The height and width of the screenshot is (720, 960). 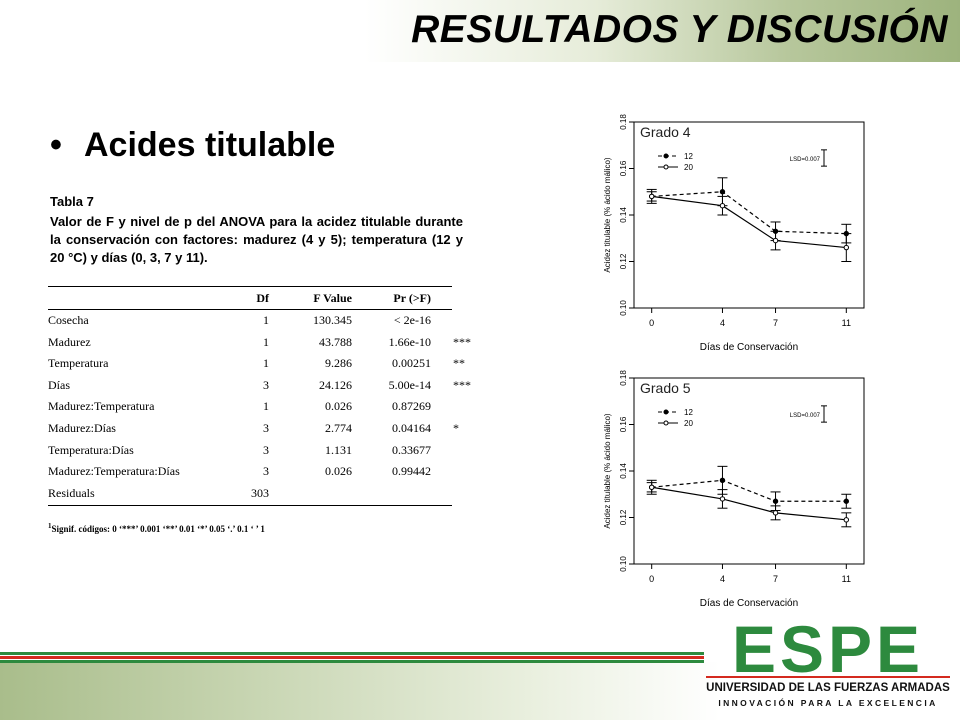 I want to click on header-df: Df, so click(x=262, y=298).